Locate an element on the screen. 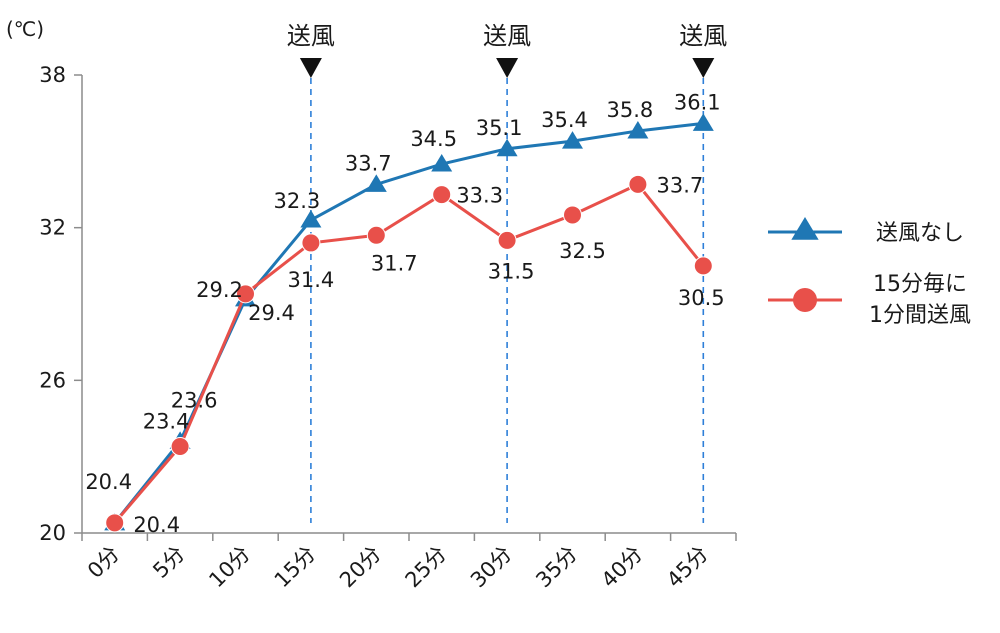  x-tick-label: 20分 is located at coordinates (360, 567).